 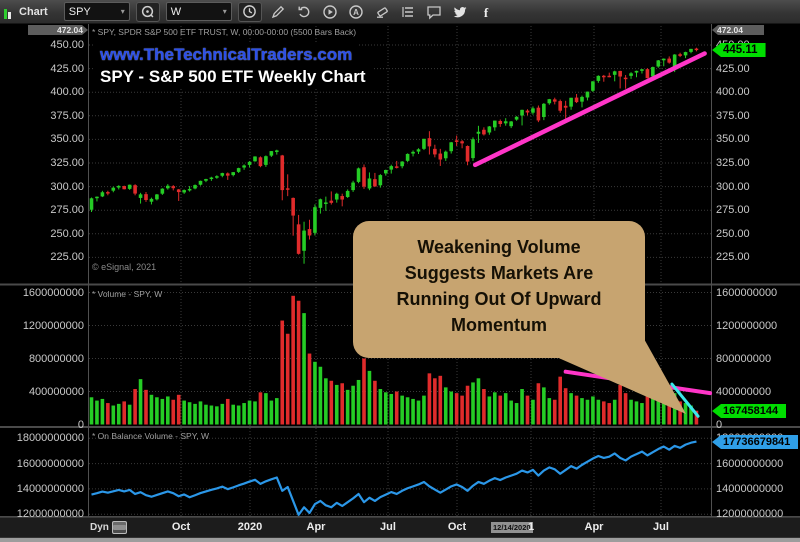 What do you see at coordinates (719, 424) in the screenshot?
I see `price-axis-label-right: 0` at bounding box center [719, 424].